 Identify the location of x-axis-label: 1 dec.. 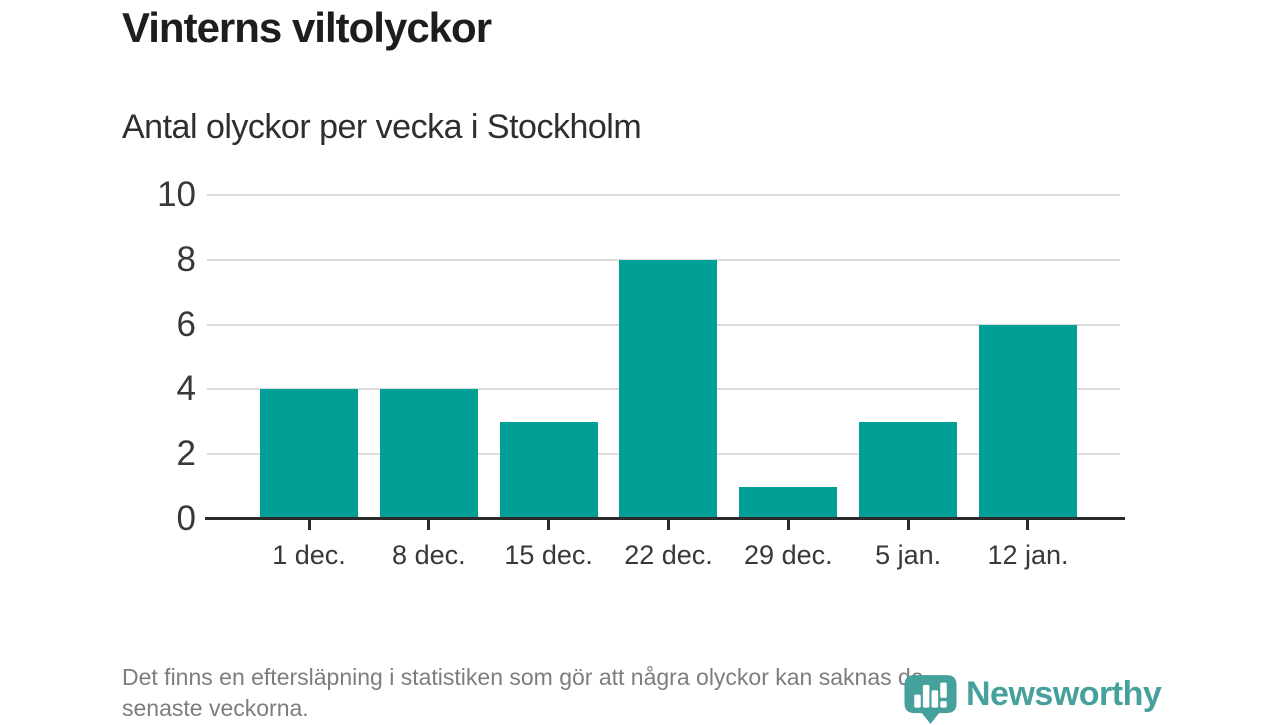
(309, 555).